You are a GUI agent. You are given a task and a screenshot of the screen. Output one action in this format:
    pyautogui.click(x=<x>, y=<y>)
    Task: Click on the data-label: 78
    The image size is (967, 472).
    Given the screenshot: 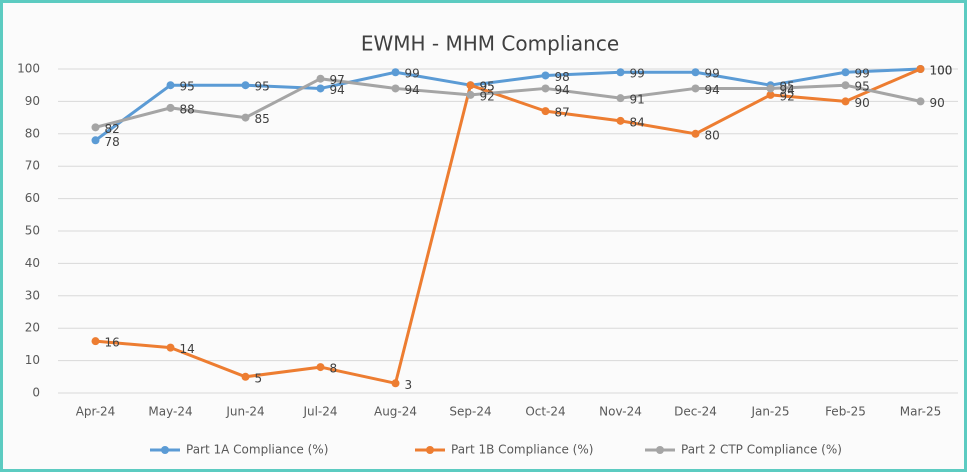 What is the action you would take?
    pyautogui.click(x=112, y=142)
    